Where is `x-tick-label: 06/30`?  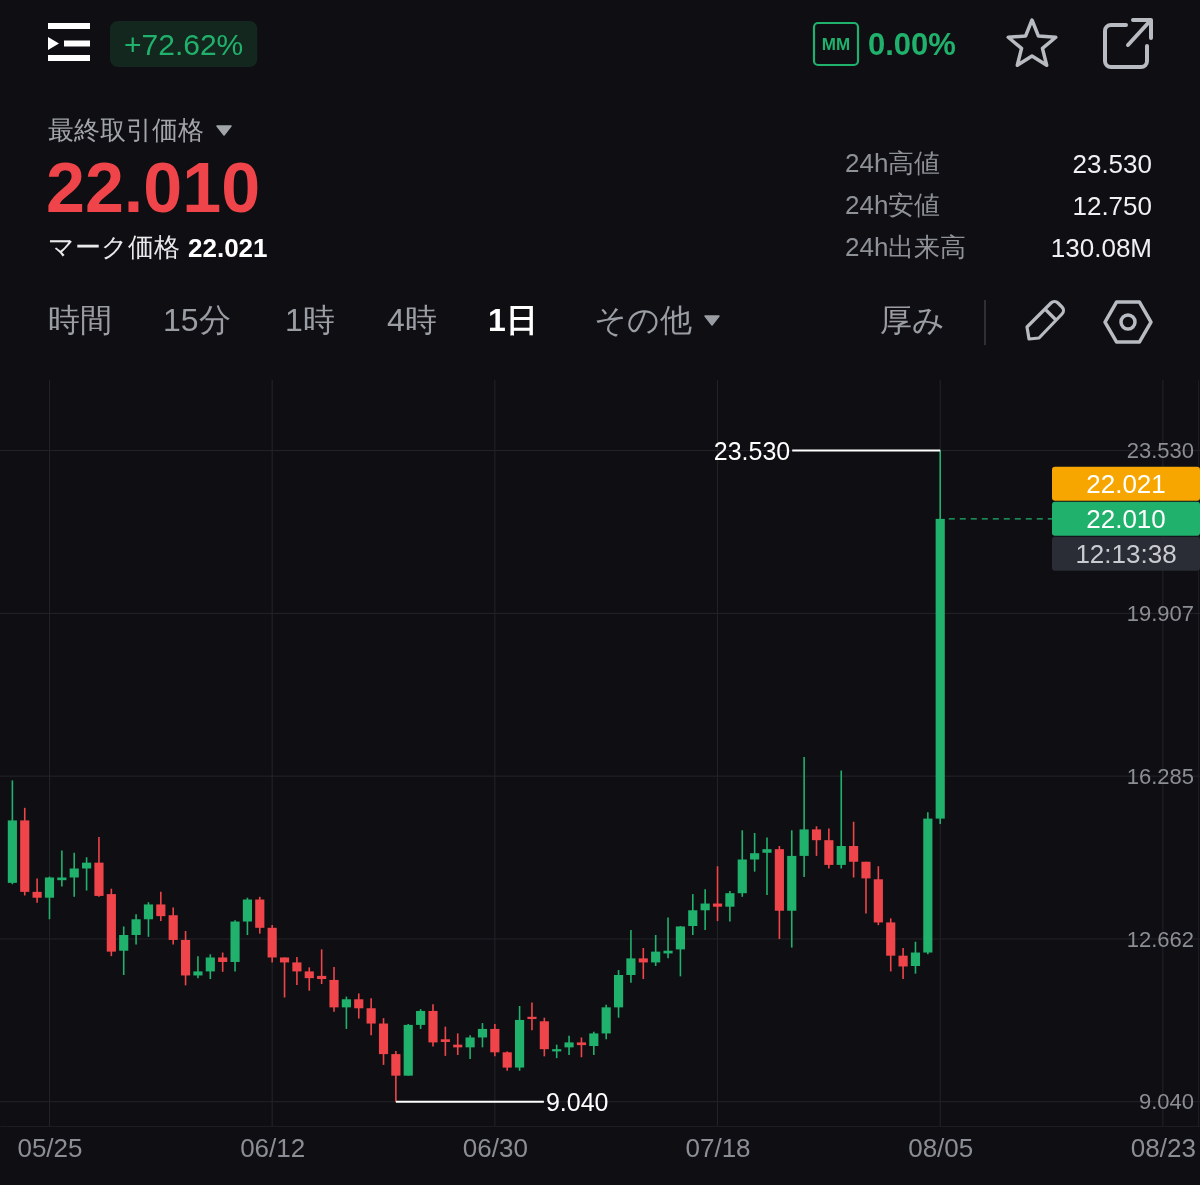
x-tick-label: 06/30 is located at coordinates (495, 1148).